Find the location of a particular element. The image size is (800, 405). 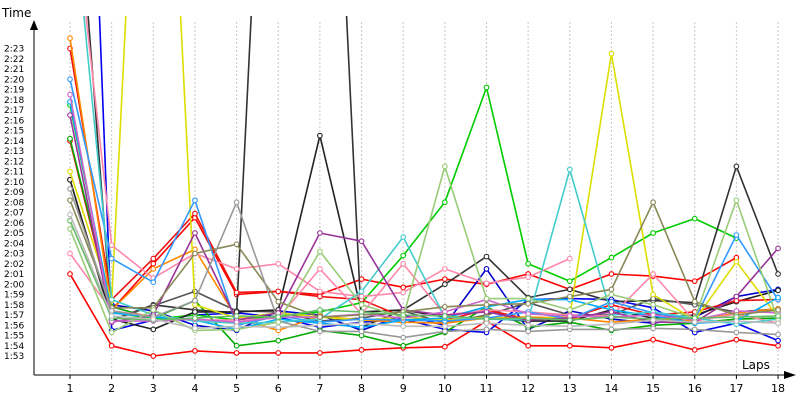

y-tick-label: 2:04 is located at coordinates (14, 244).